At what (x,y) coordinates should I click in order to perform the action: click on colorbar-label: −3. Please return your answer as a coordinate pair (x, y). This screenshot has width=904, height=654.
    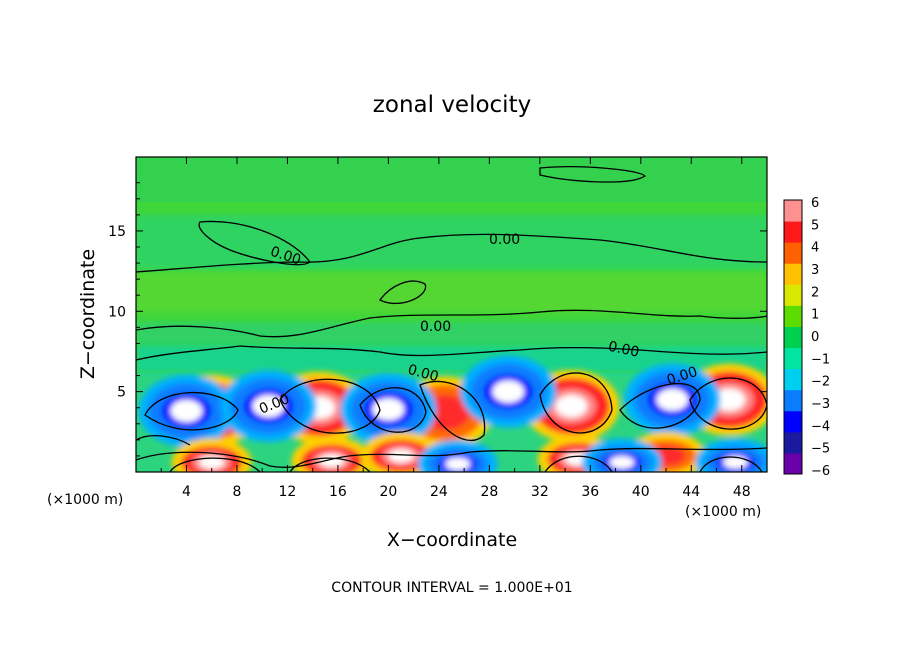
    Looking at the image, I should click on (820, 404).